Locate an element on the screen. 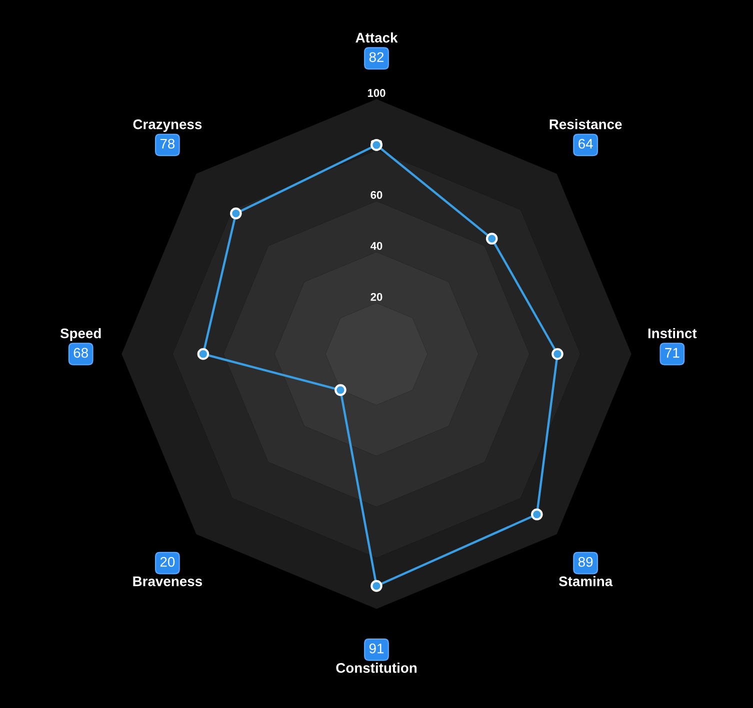 The image size is (753, 708). spoke-label: Crazyness is located at coordinates (167, 125).